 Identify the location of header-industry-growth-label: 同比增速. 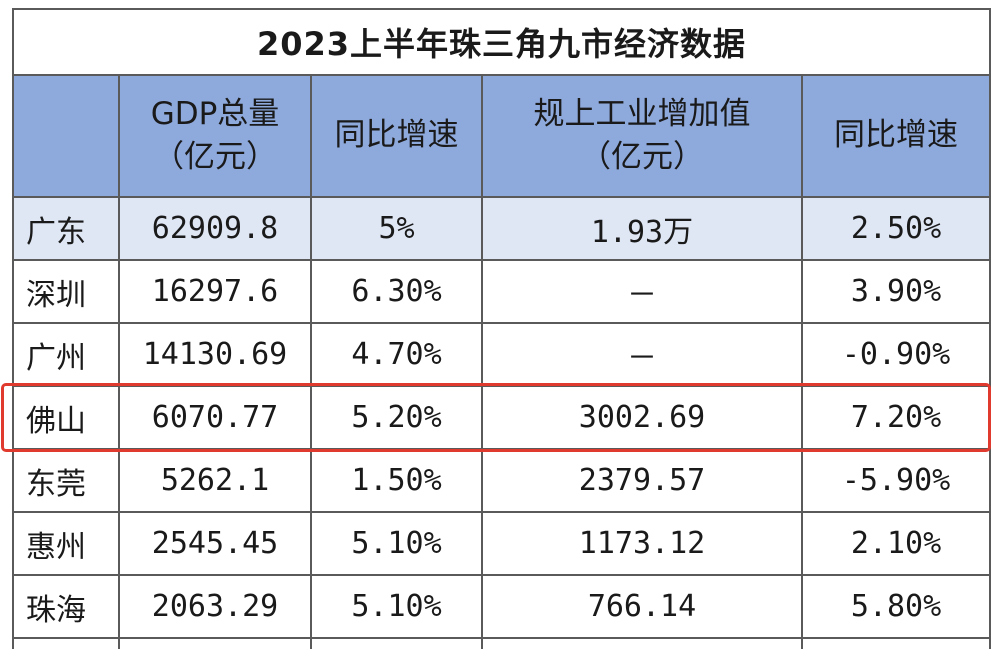
(896, 135).